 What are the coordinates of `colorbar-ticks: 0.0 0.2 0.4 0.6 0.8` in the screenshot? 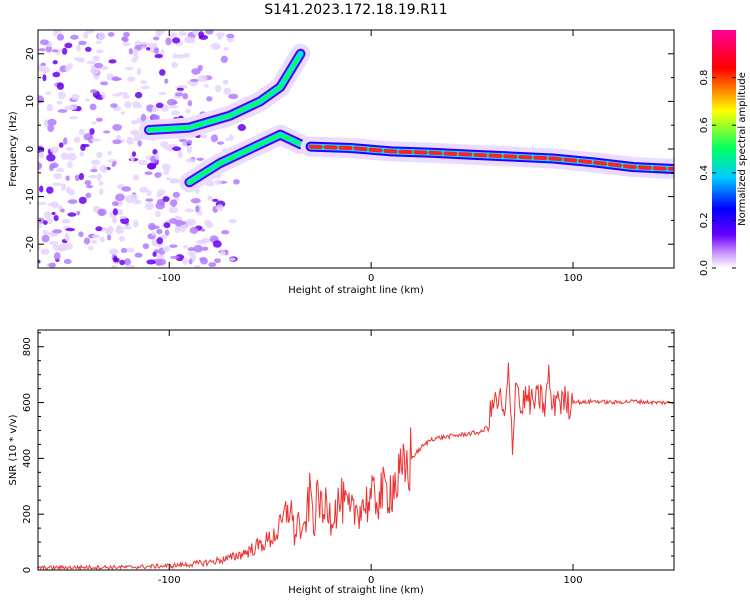 It's located at (717, 173).